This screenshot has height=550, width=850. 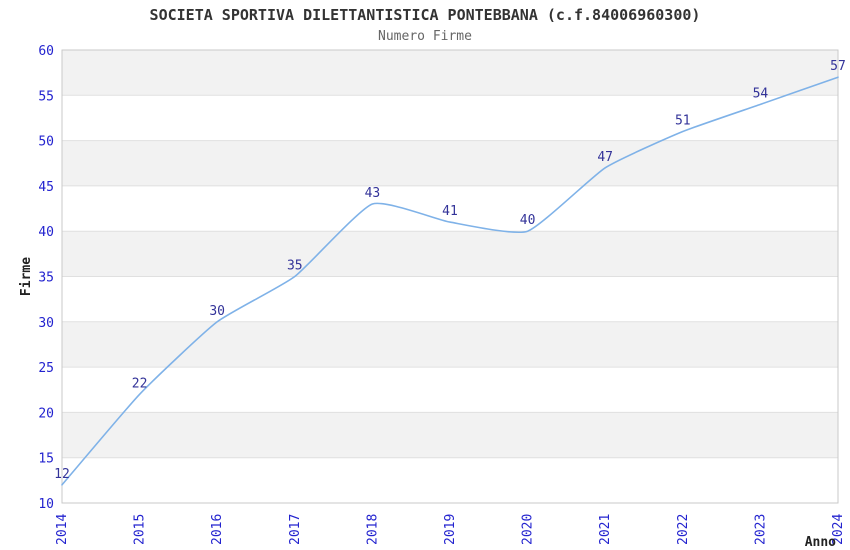 What do you see at coordinates (373, 193) in the screenshot?
I see `data-label: 43` at bounding box center [373, 193].